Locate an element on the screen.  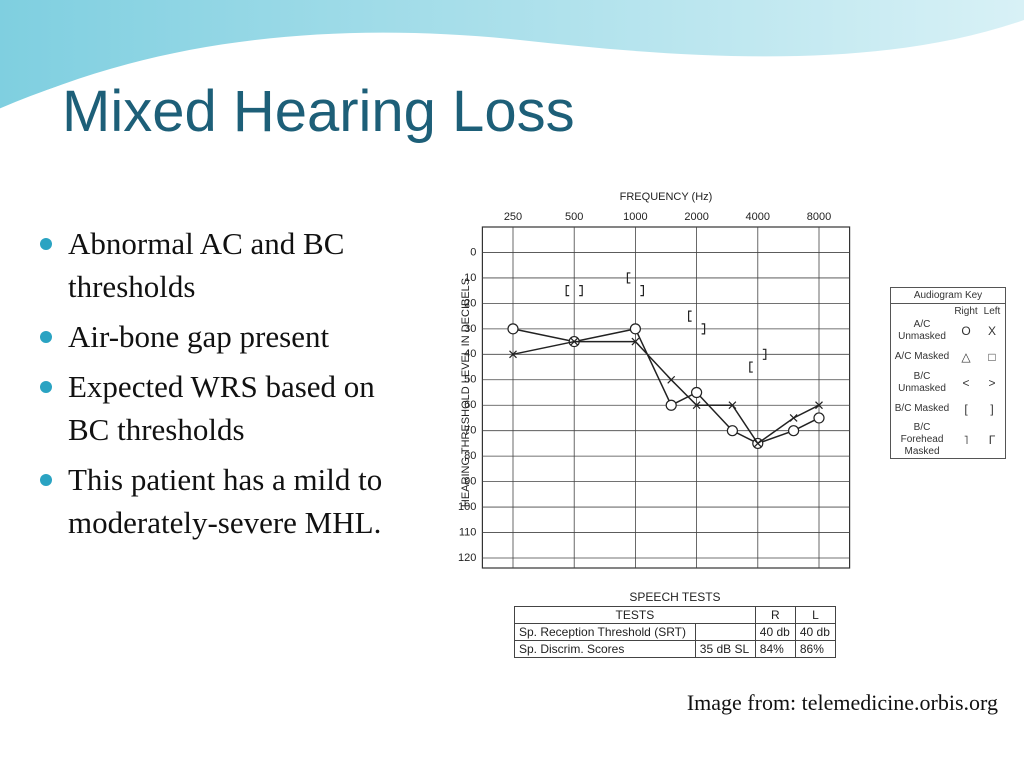
key-title: Audiogram Key is located at coordinates (948, 296).